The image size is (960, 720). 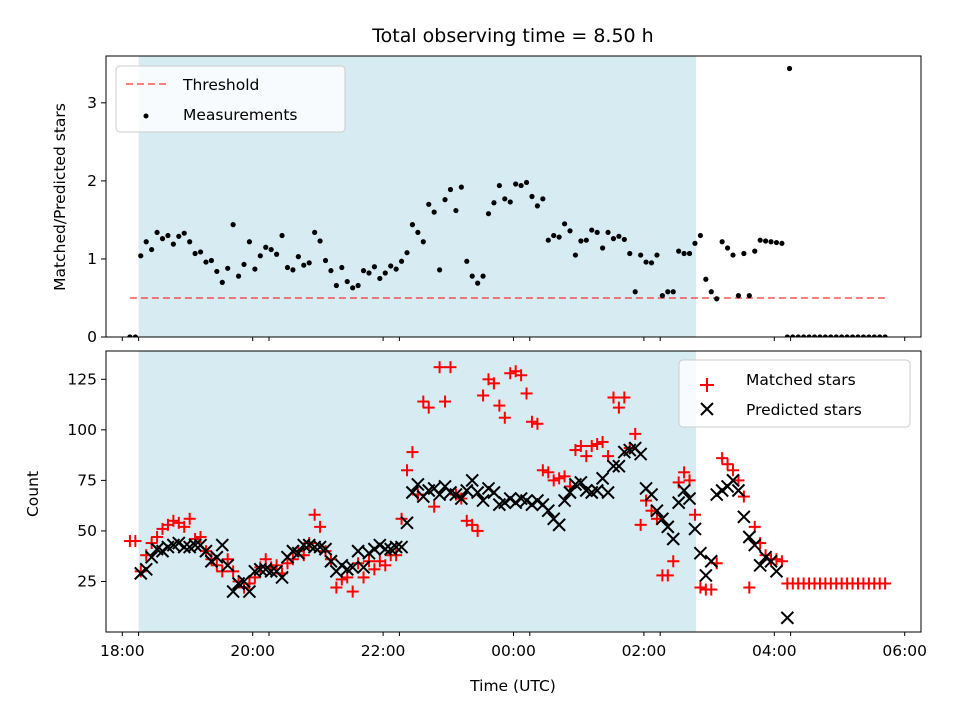 I want to click on matched-legend-swatch, so click(x=707, y=385).